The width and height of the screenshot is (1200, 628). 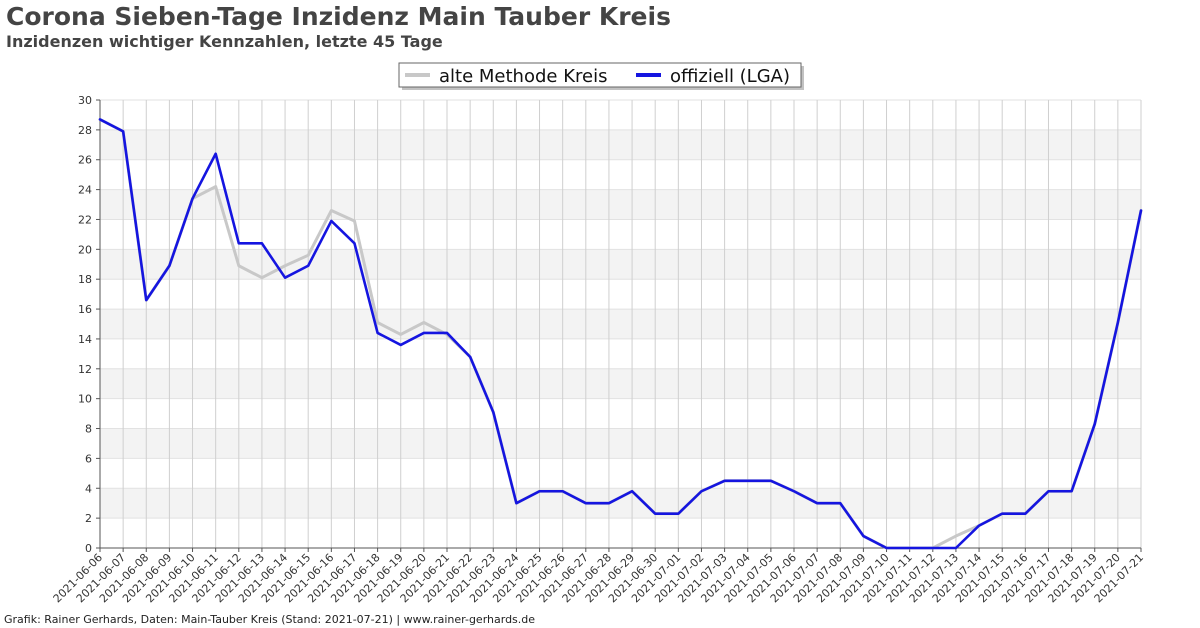 What do you see at coordinates (88, 548) in the screenshot?
I see `y-tick-label: 0` at bounding box center [88, 548].